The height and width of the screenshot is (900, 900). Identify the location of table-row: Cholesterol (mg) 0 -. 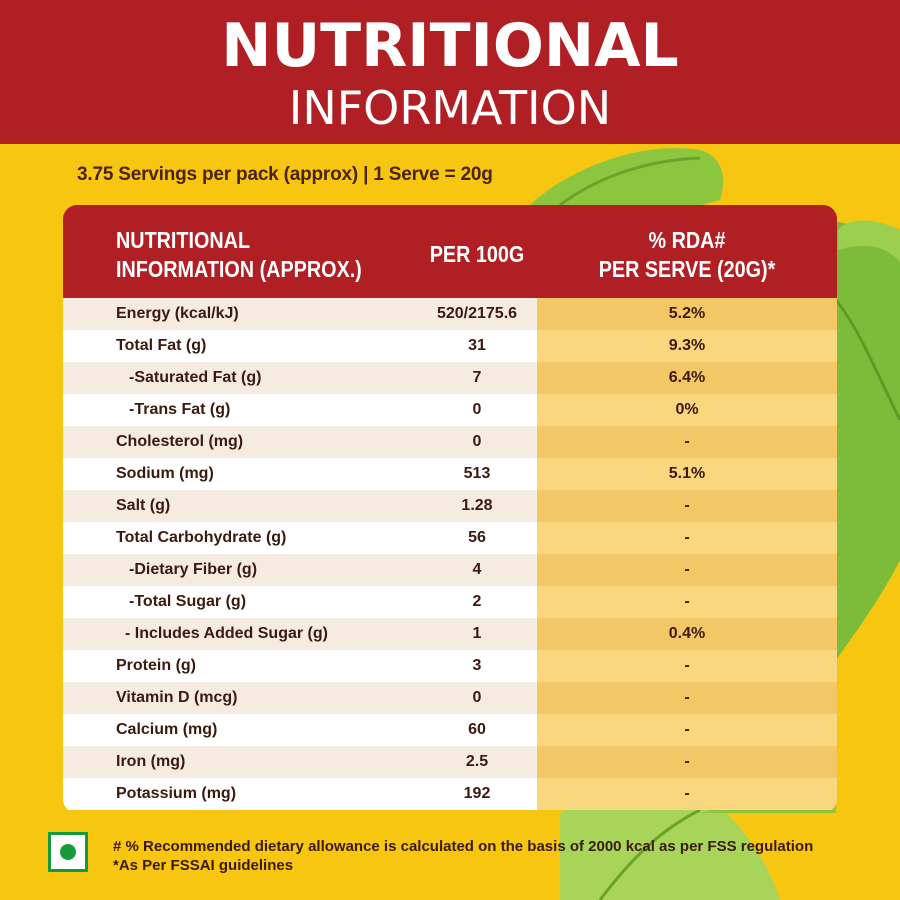
(450, 442).